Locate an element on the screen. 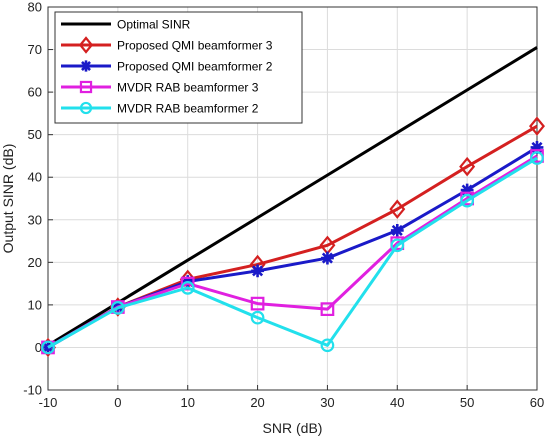 The width and height of the screenshot is (550, 439). y-tick-label: 10 is located at coordinates (35, 304).